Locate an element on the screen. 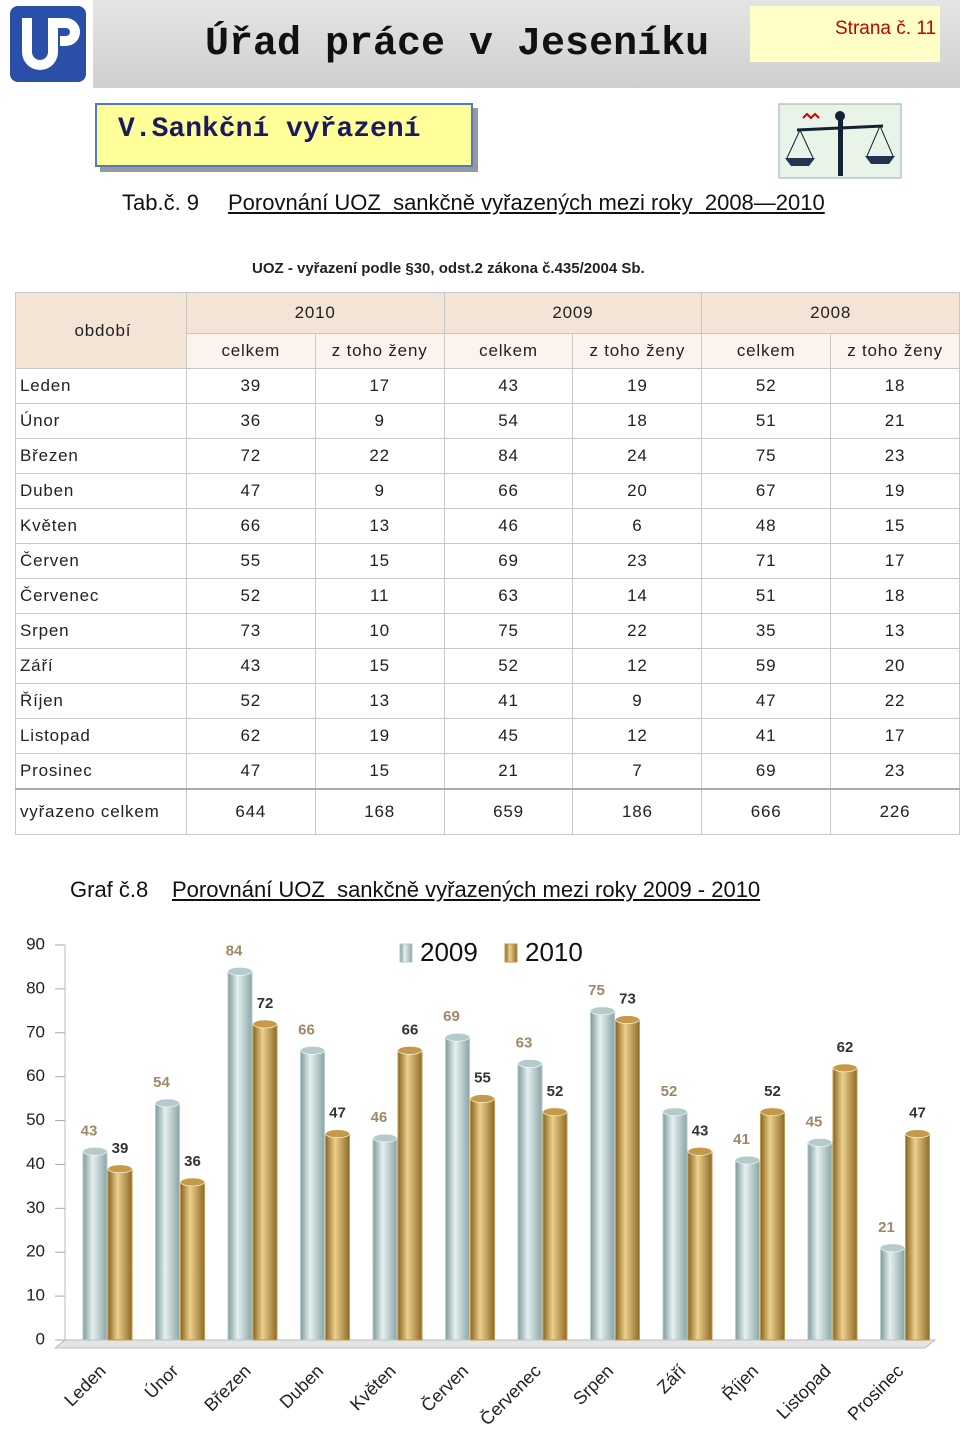  legend-label: 2010 is located at coordinates (554, 952).